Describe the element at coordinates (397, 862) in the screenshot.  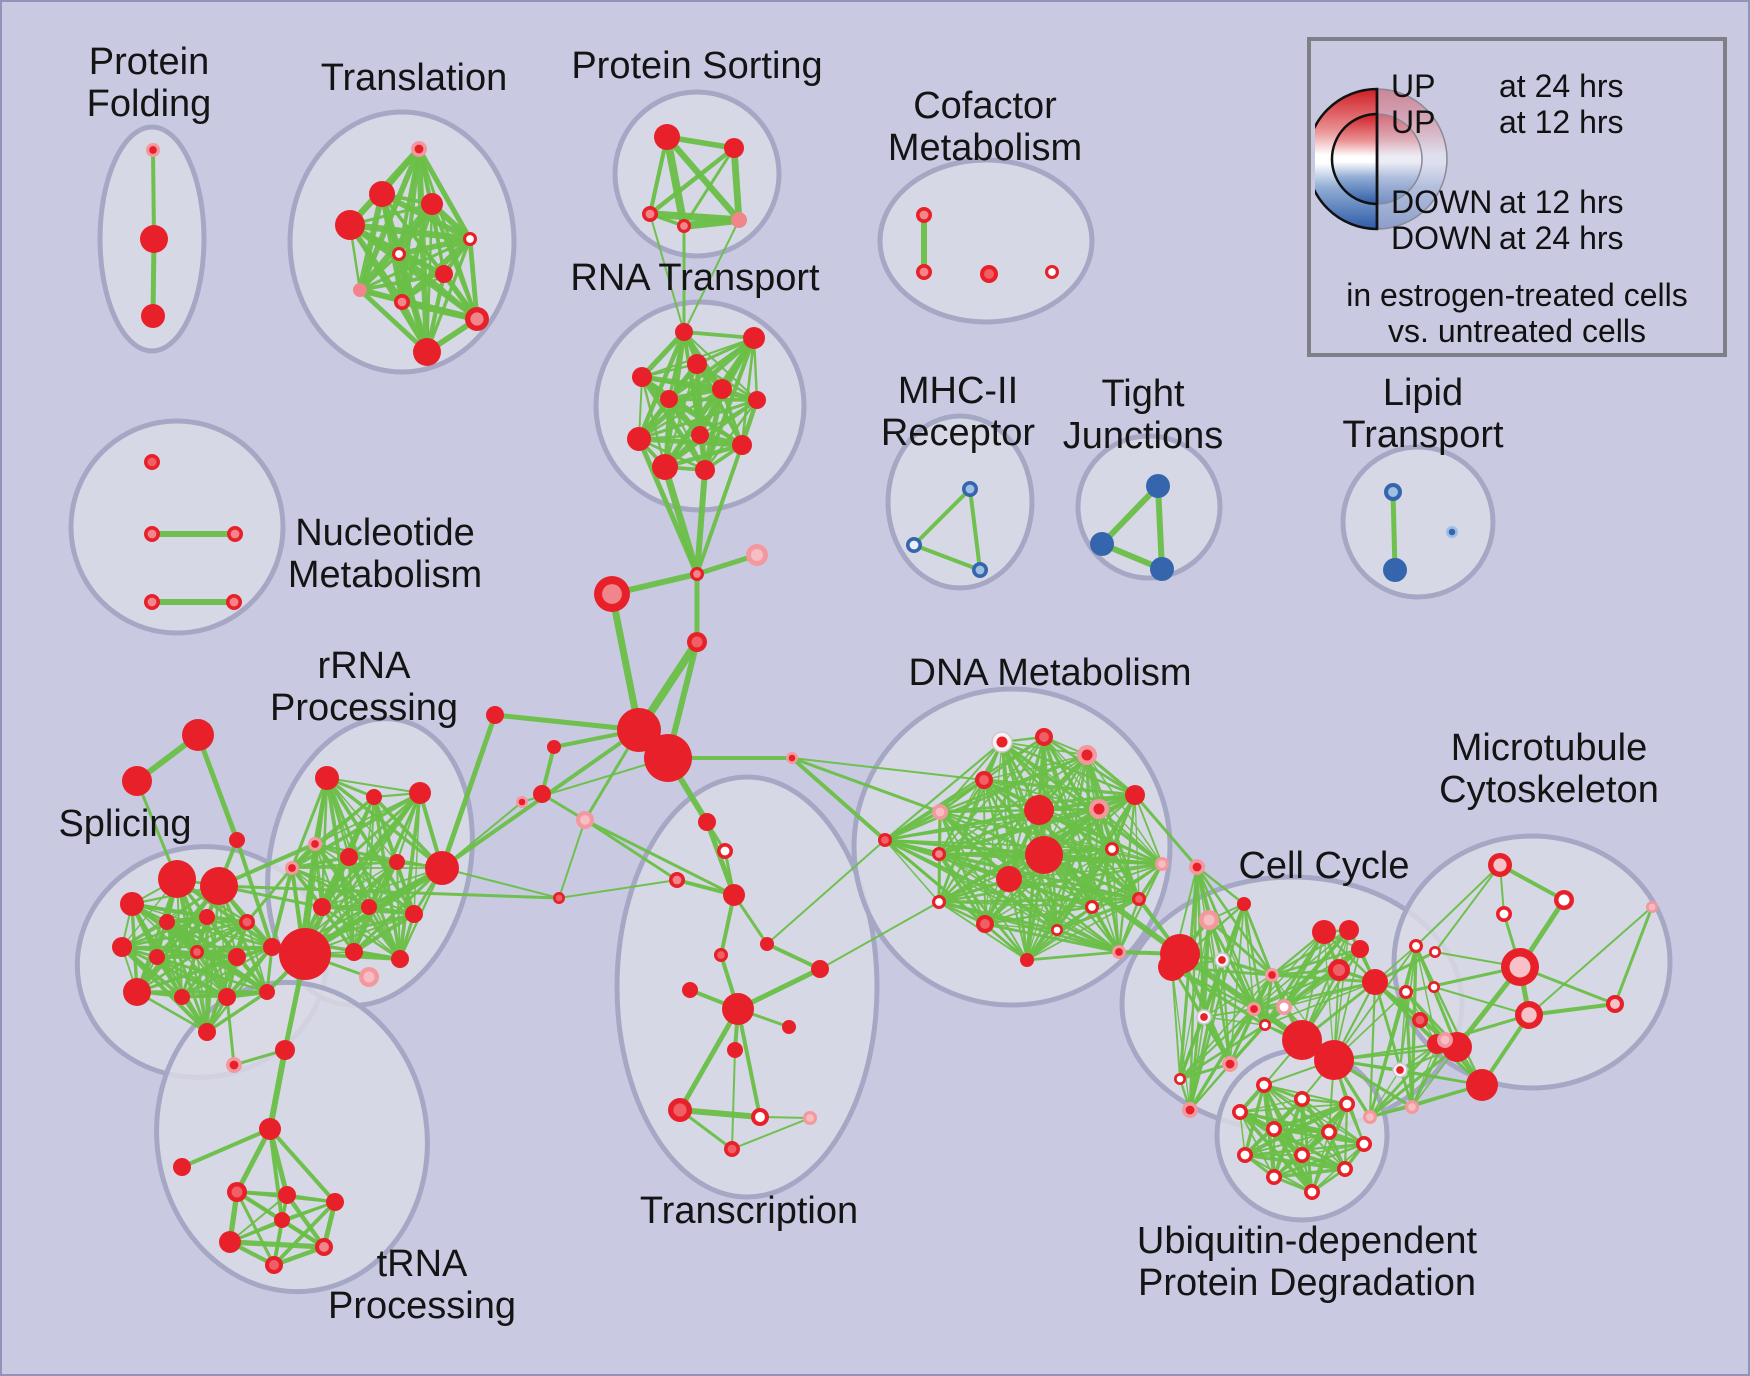
I see `node-rr7` at that location.